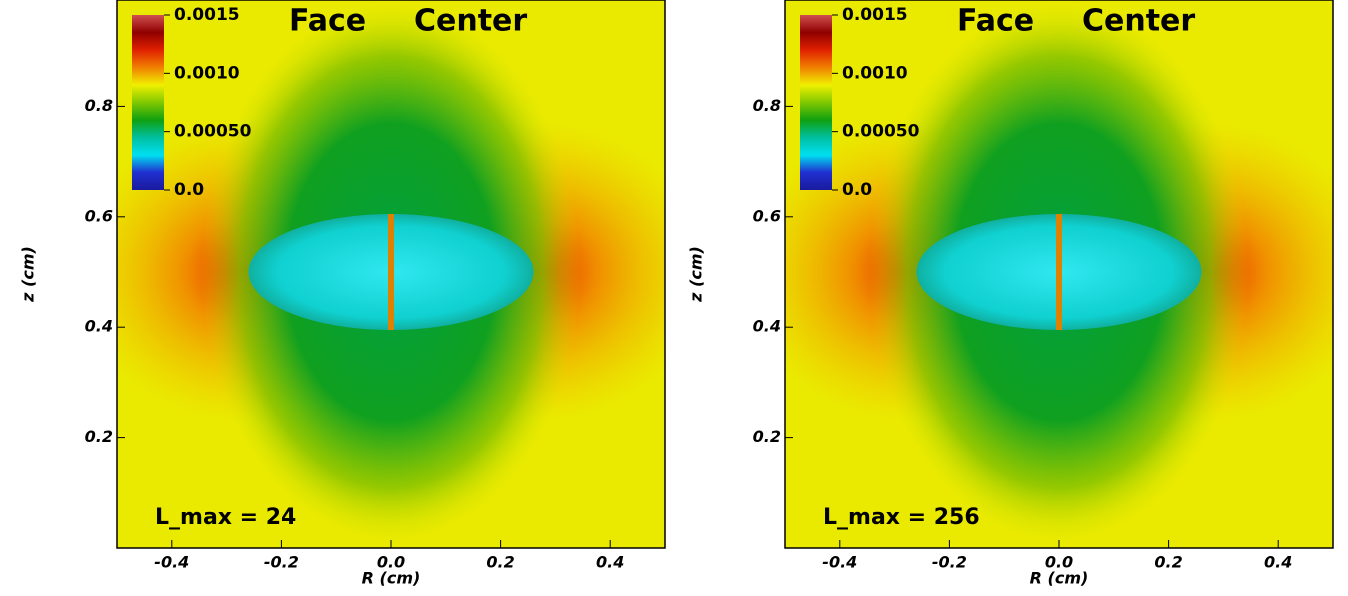  I want to click on annotation: L_max = 256, so click(901, 517).